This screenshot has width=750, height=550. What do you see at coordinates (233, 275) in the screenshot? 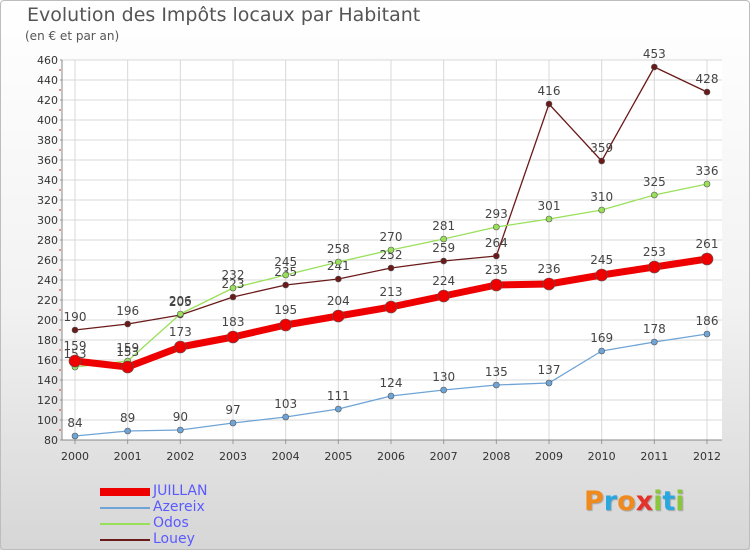
I see `data-label-odos: 232` at bounding box center [233, 275].